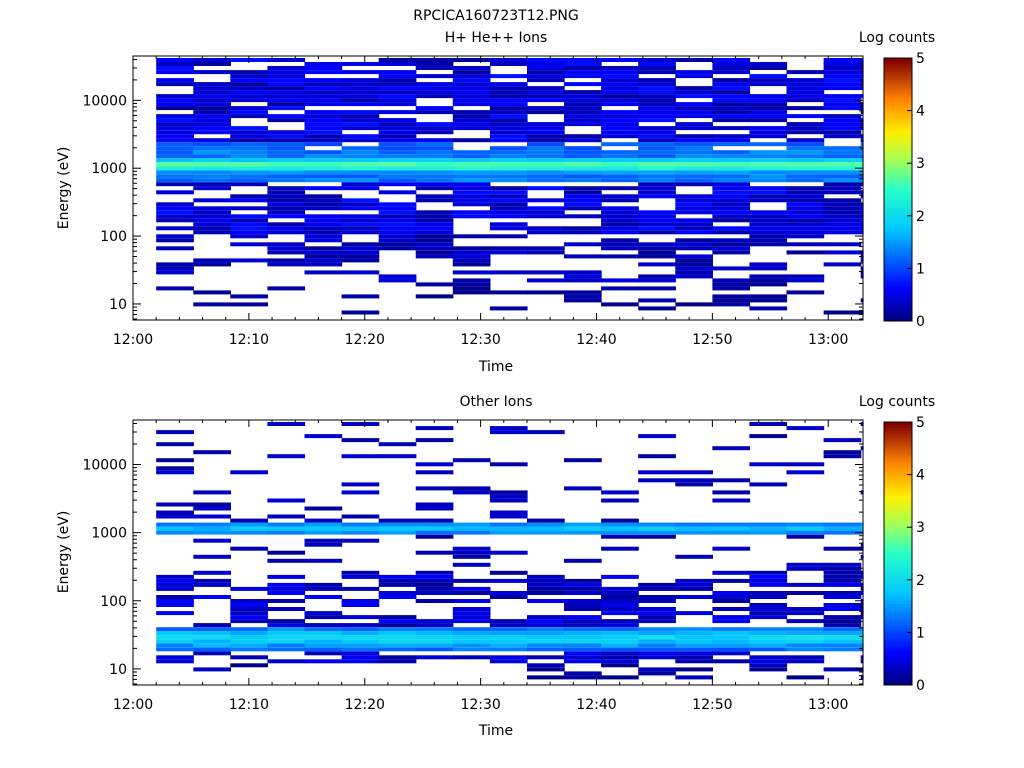  I want to click on y-tick-label: 100, so click(113, 237).